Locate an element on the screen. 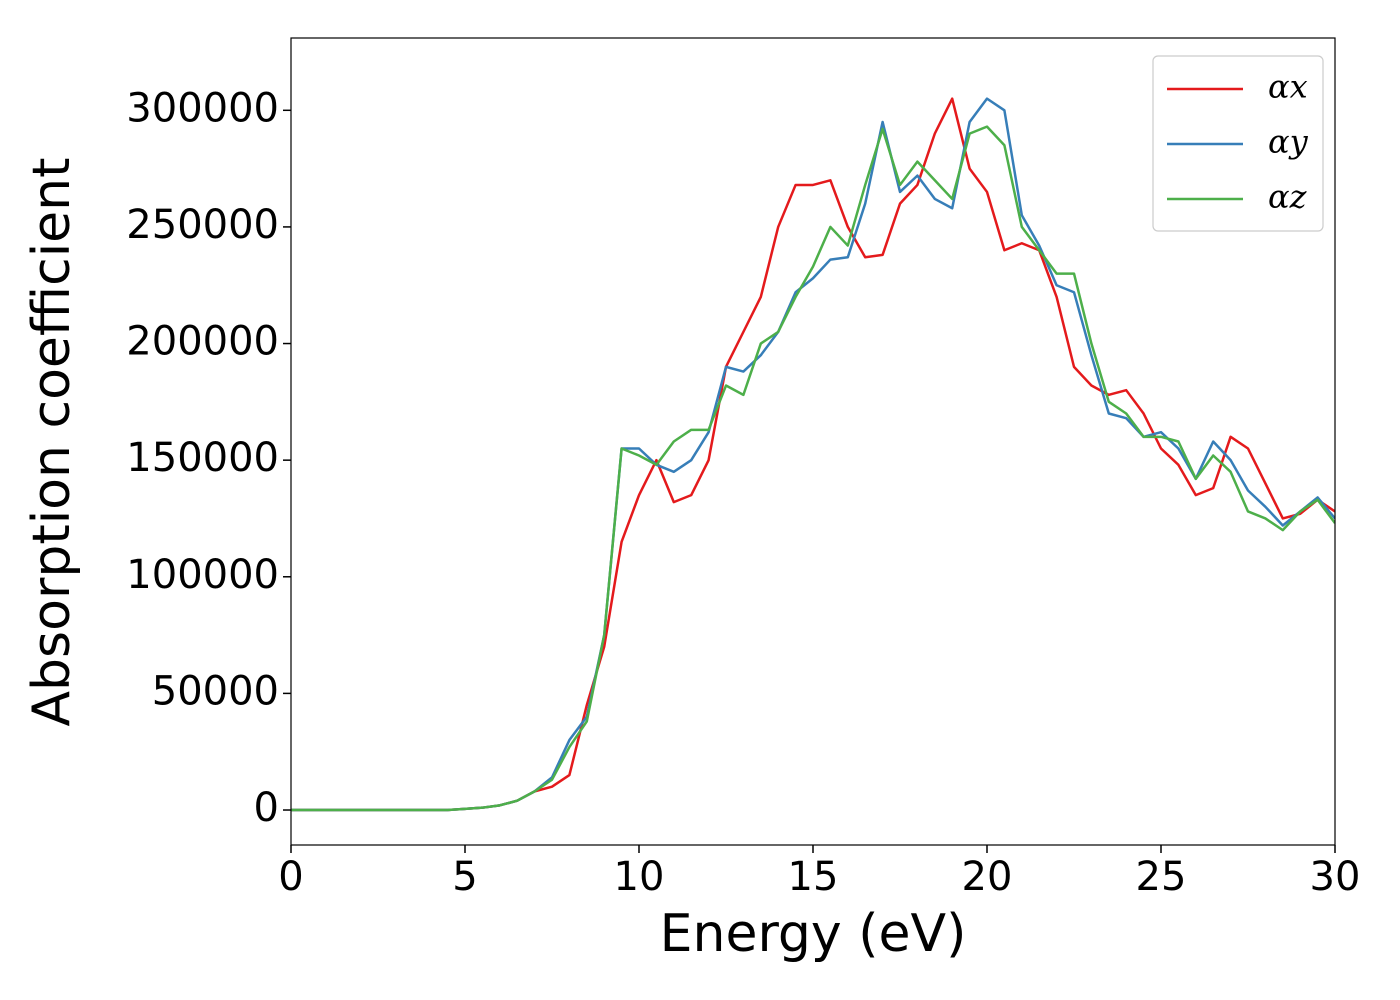 The image size is (1400, 1000). legend-label: αx is located at coordinates (1288, 87).